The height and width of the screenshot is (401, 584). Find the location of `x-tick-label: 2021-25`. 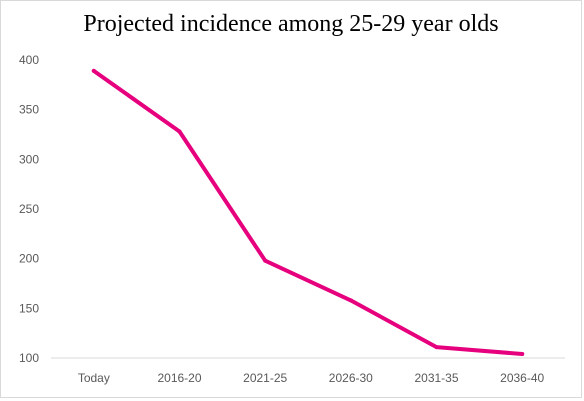

x-tick-label: 2021-25 is located at coordinates (265, 378).